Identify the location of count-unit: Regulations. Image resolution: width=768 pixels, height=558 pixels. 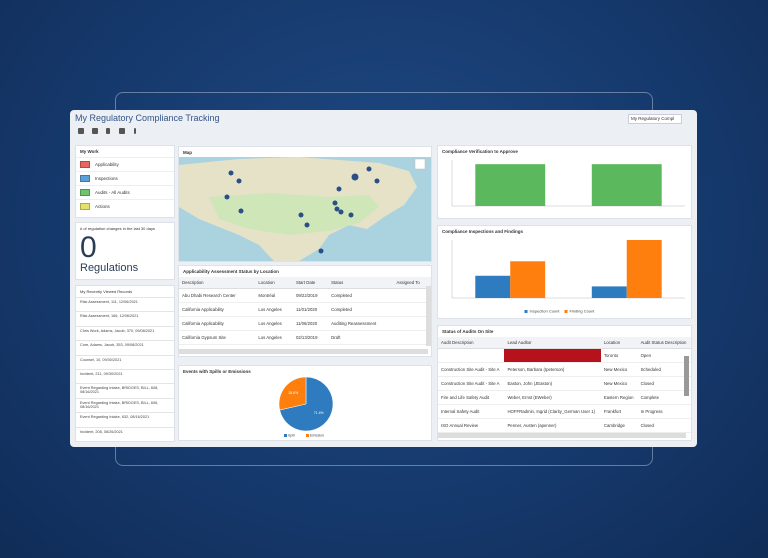
(109, 268).